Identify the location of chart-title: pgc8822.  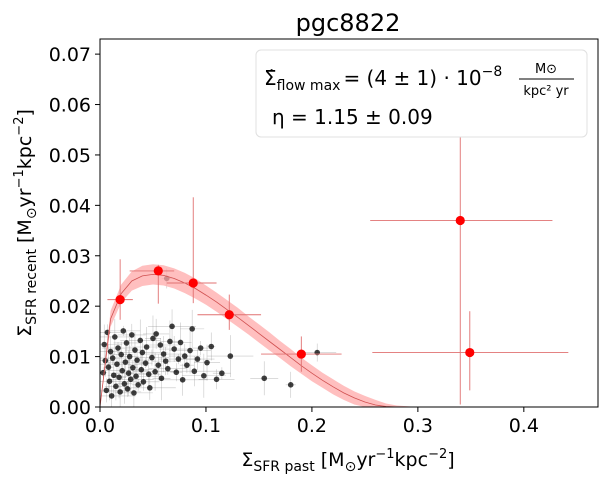
(348, 23).